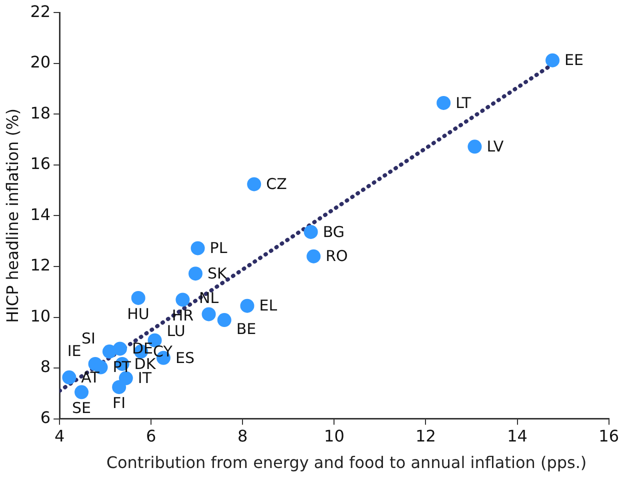  I want to click on y-tick-label: 10, so click(40, 316).